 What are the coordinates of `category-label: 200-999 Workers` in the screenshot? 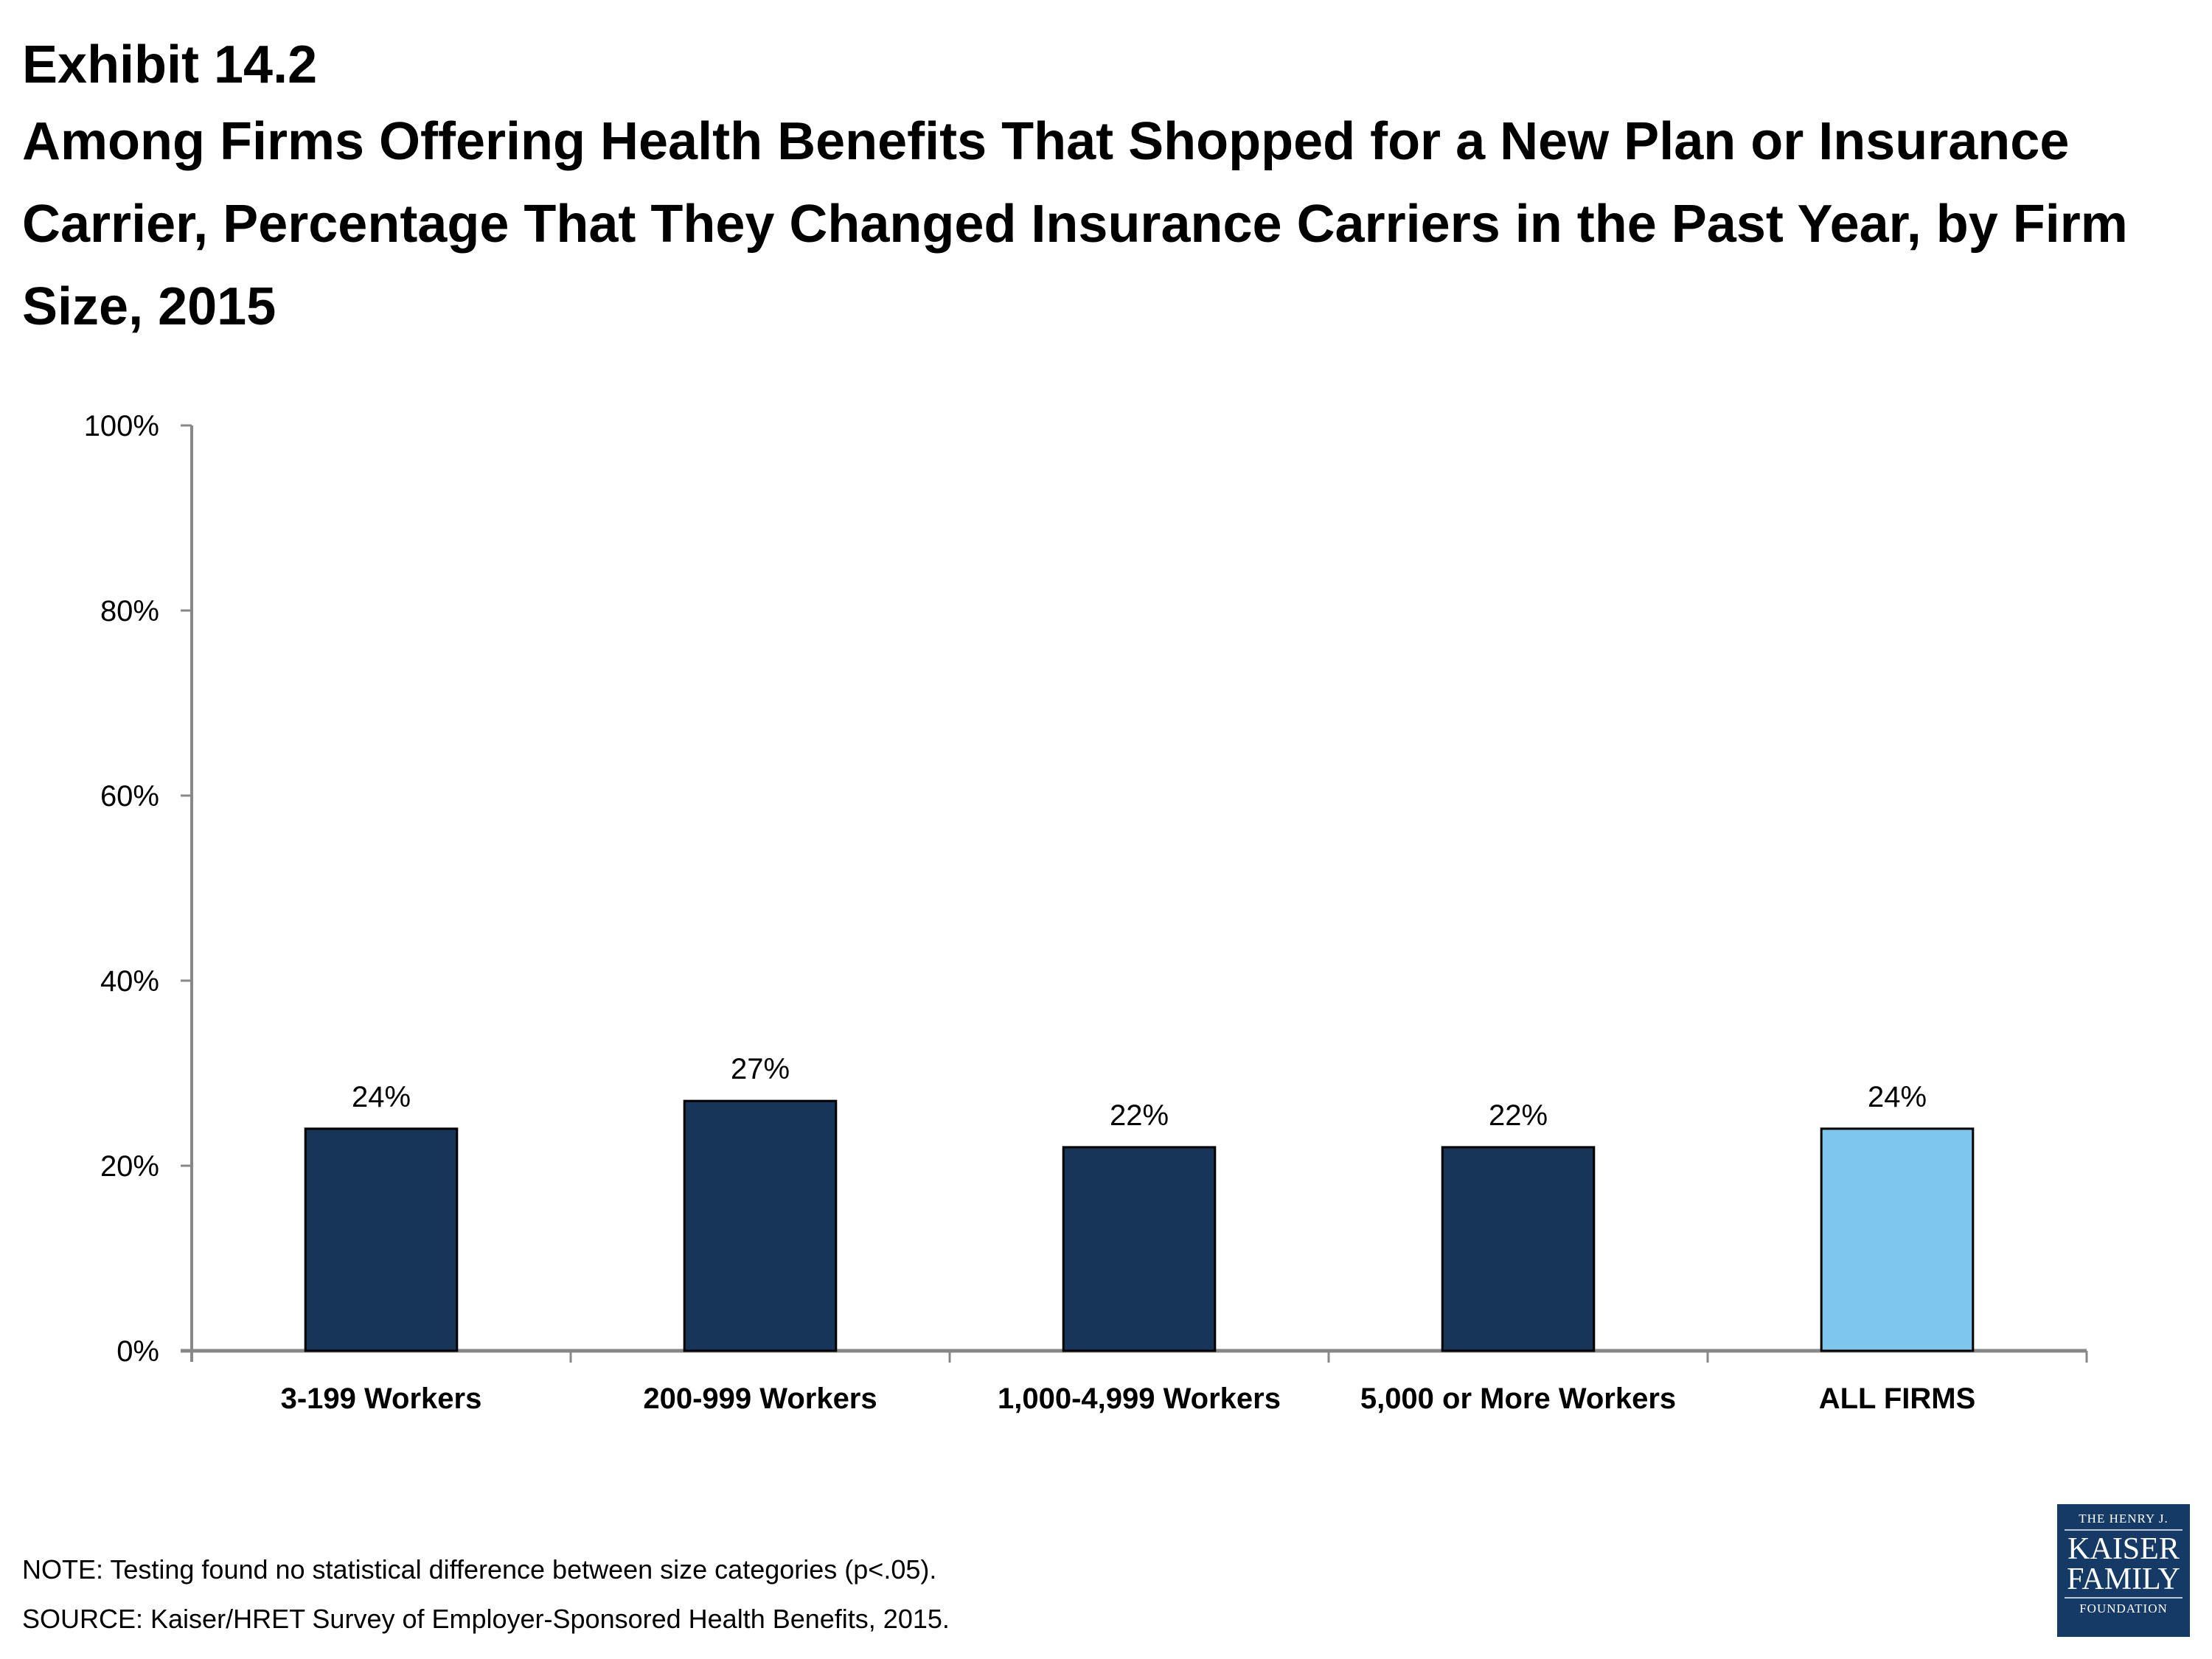 It's located at (760, 1398).